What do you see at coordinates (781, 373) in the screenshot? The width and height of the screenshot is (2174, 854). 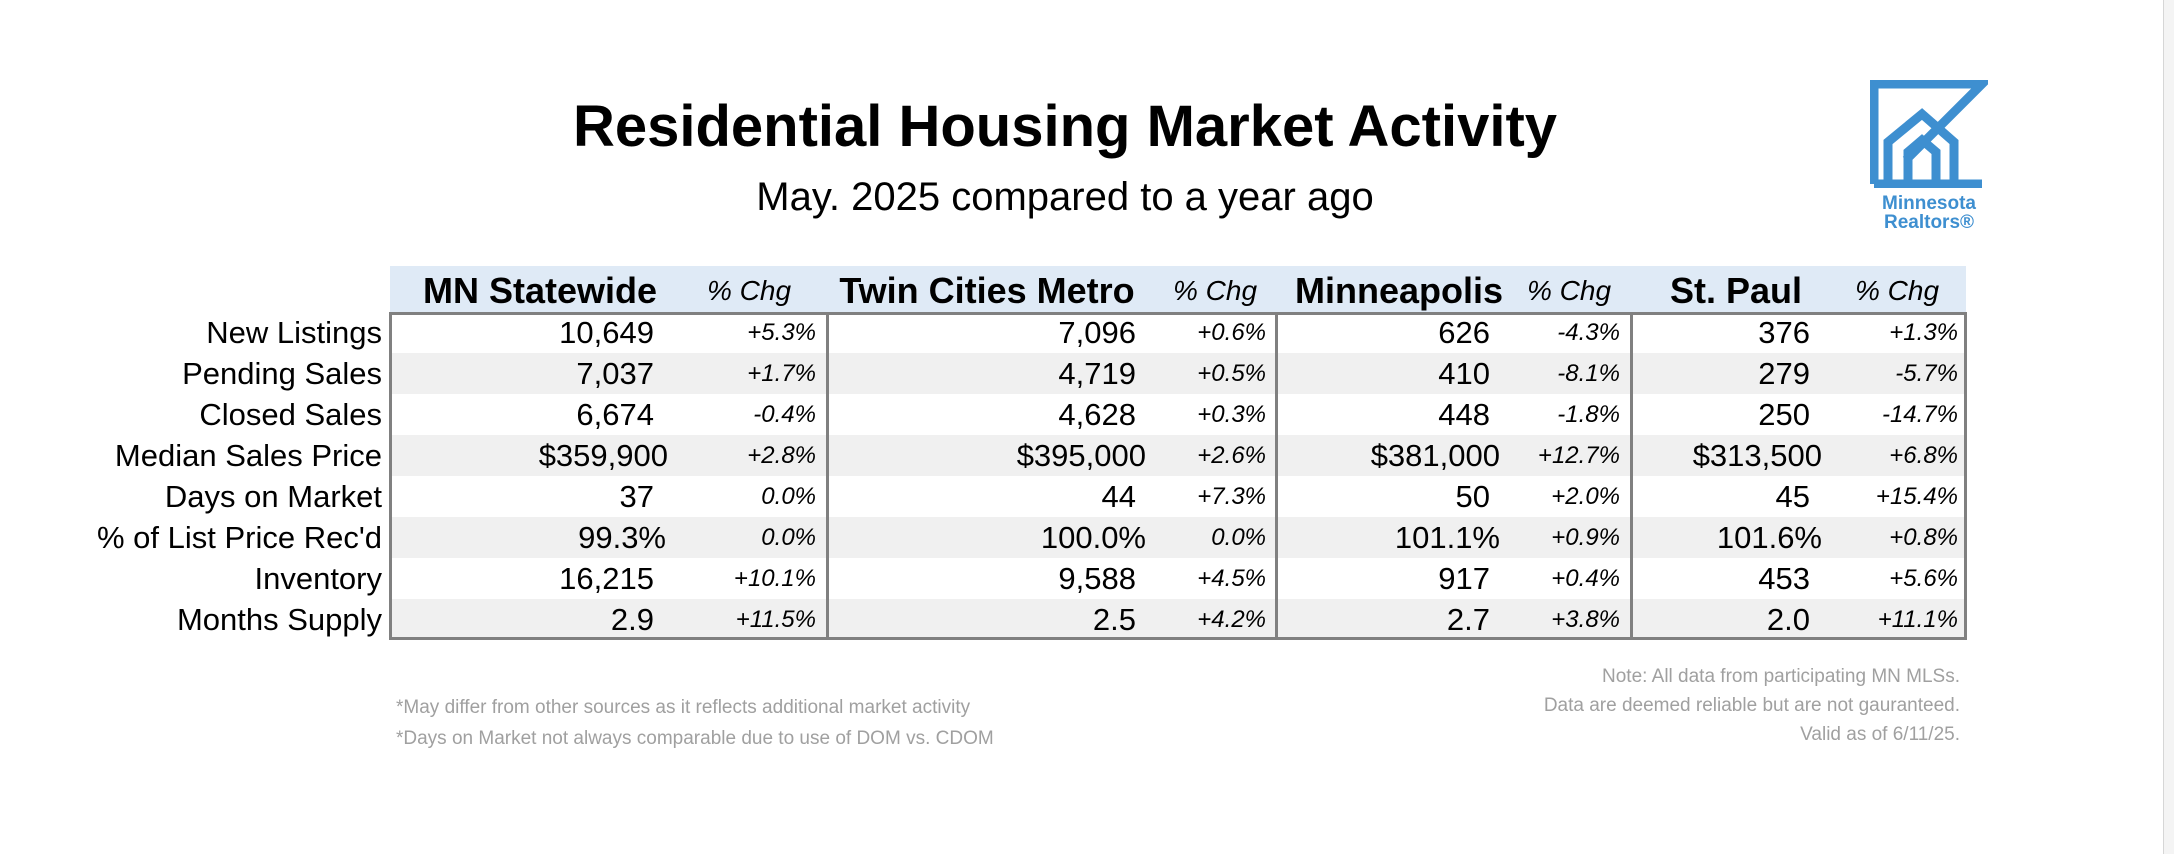 I see `pct-change-cell: +1.7%` at bounding box center [781, 373].